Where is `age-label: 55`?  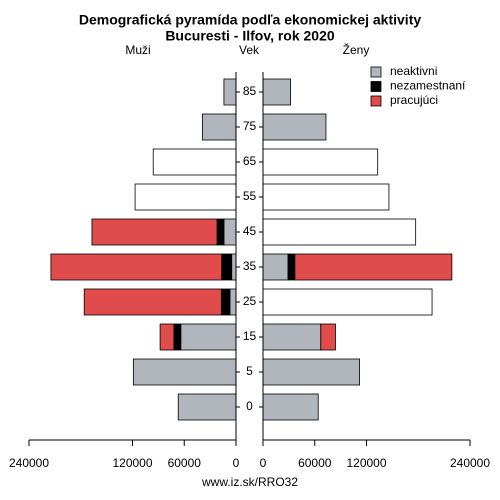 age-label: 55 is located at coordinates (250, 196).